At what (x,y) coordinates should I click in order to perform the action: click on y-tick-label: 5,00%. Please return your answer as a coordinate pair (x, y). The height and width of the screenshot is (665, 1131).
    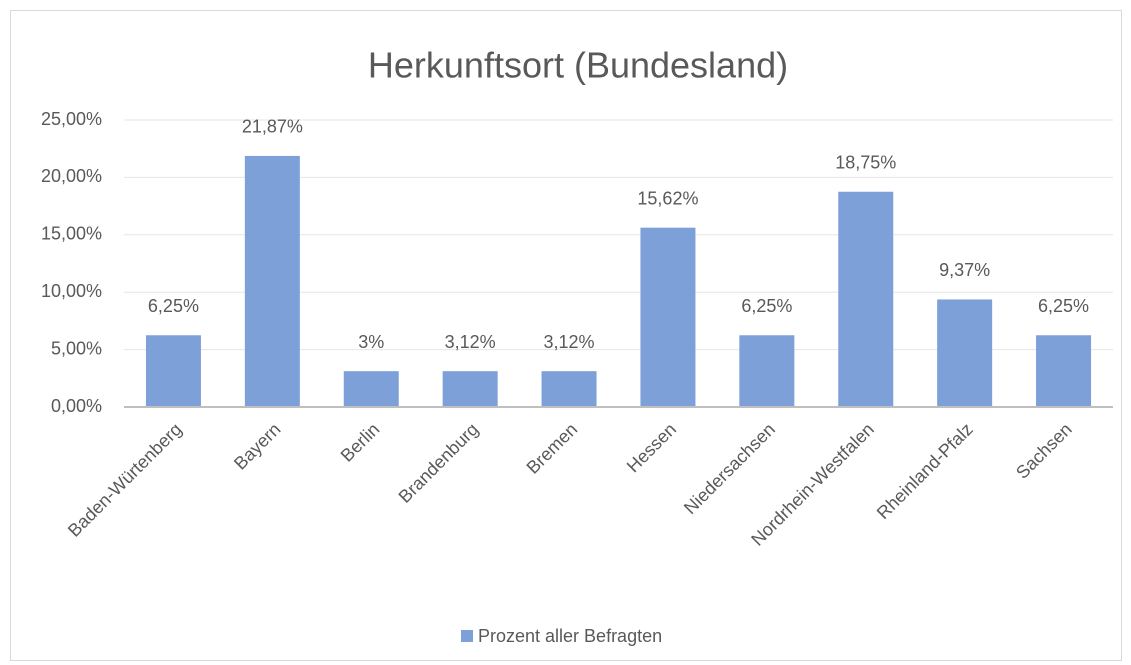
    Looking at the image, I should click on (76, 348).